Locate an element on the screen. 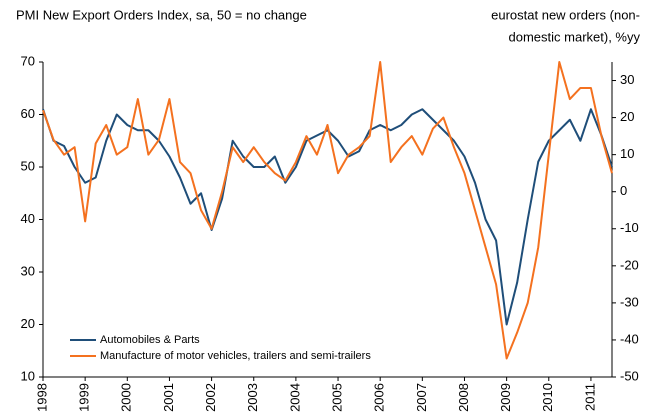  x-tick-label: 2007 is located at coordinates (421, 397).